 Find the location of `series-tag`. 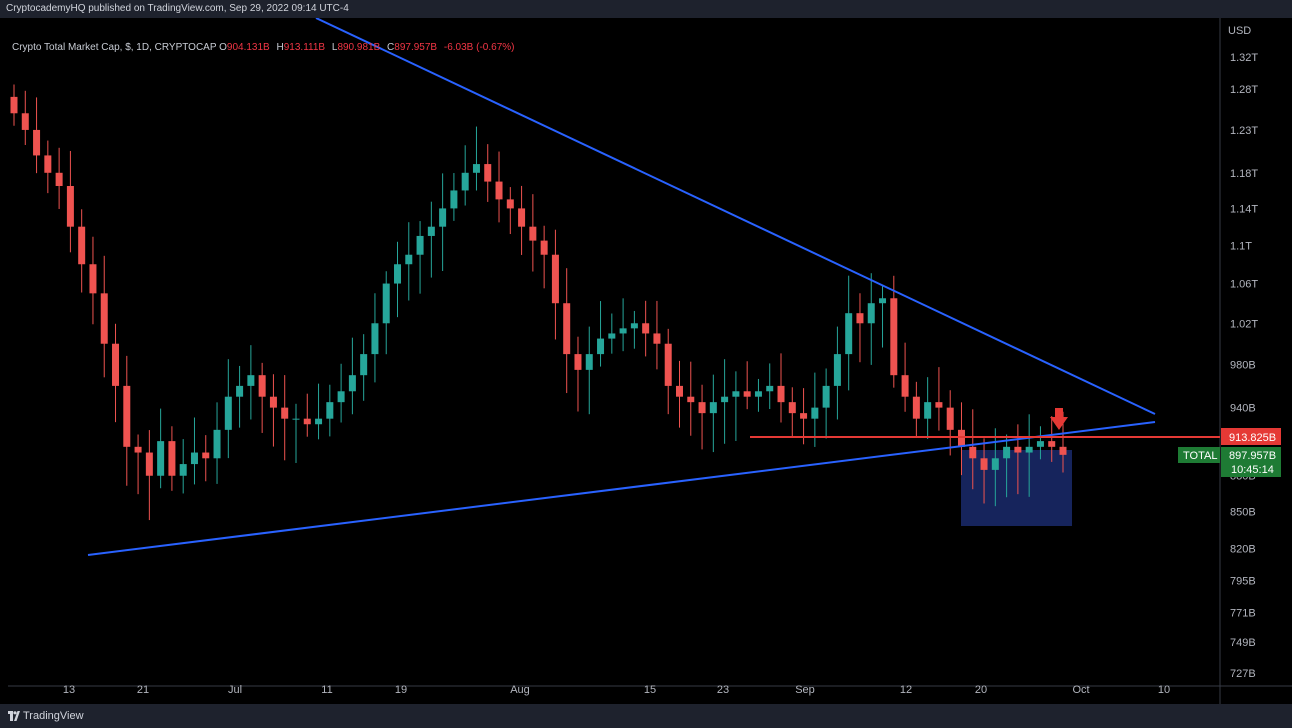

series-tag is located at coordinates (1199, 455).